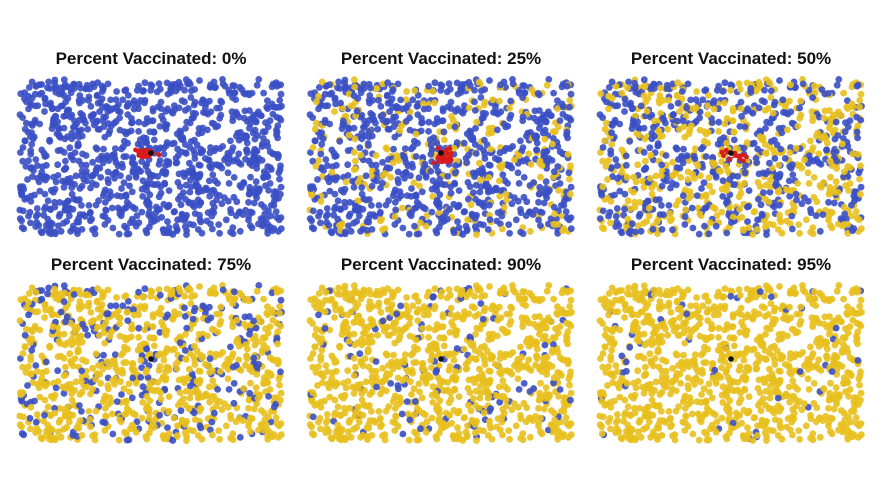  Describe the element at coordinates (151, 148) in the screenshot. I see `chart-panel-0: Percent Vaccinated: 0%` at that location.